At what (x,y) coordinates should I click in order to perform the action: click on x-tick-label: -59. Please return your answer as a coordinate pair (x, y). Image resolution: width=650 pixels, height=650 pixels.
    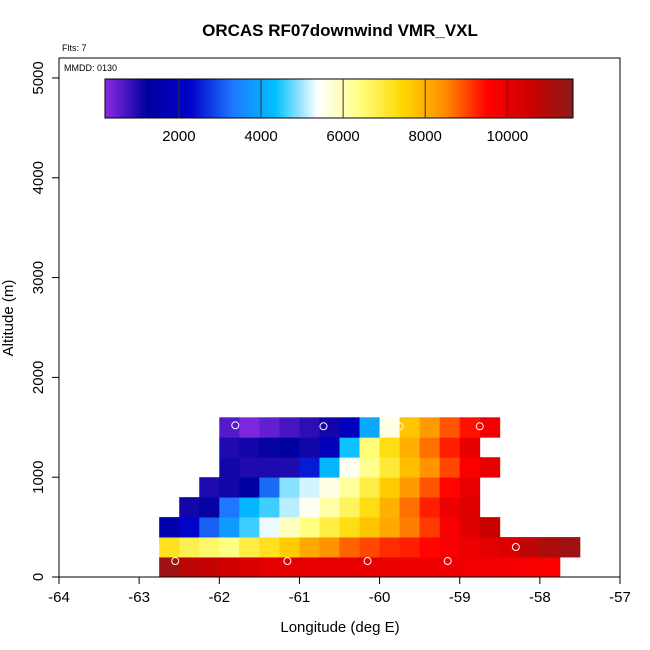
    Looking at the image, I should click on (460, 597).